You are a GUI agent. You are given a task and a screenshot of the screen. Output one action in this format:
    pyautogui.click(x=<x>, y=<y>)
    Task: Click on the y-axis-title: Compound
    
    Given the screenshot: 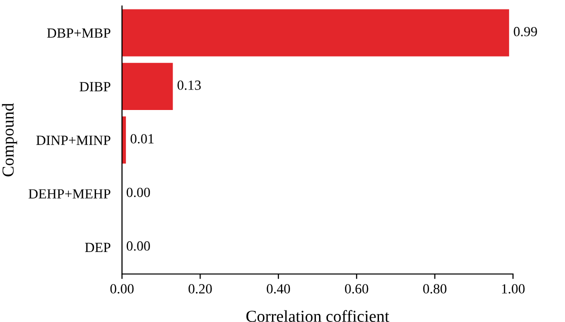 What is the action you would take?
    pyautogui.click(x=10, y=139)
    